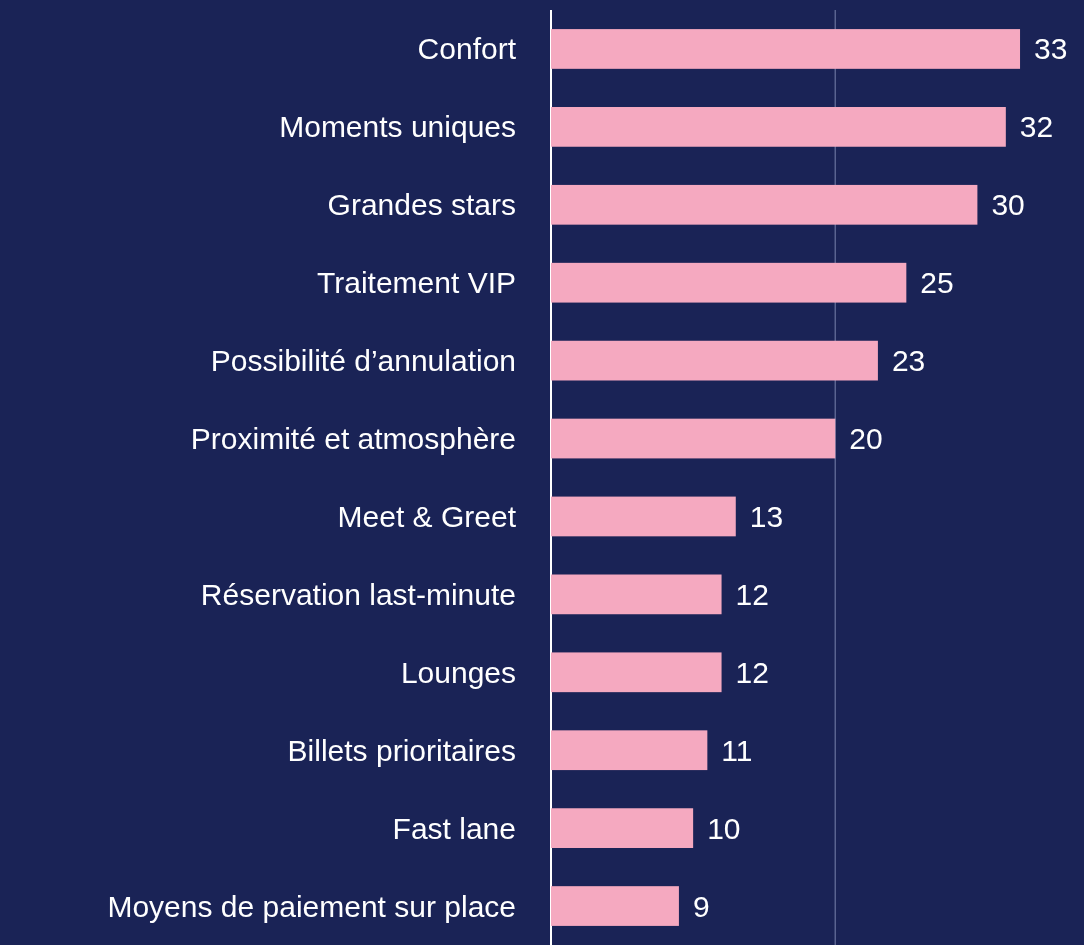 The width and height of the screenshot is (1084, 945). I want to click on y-tick-label: Grandes stars, so click(421, 205).